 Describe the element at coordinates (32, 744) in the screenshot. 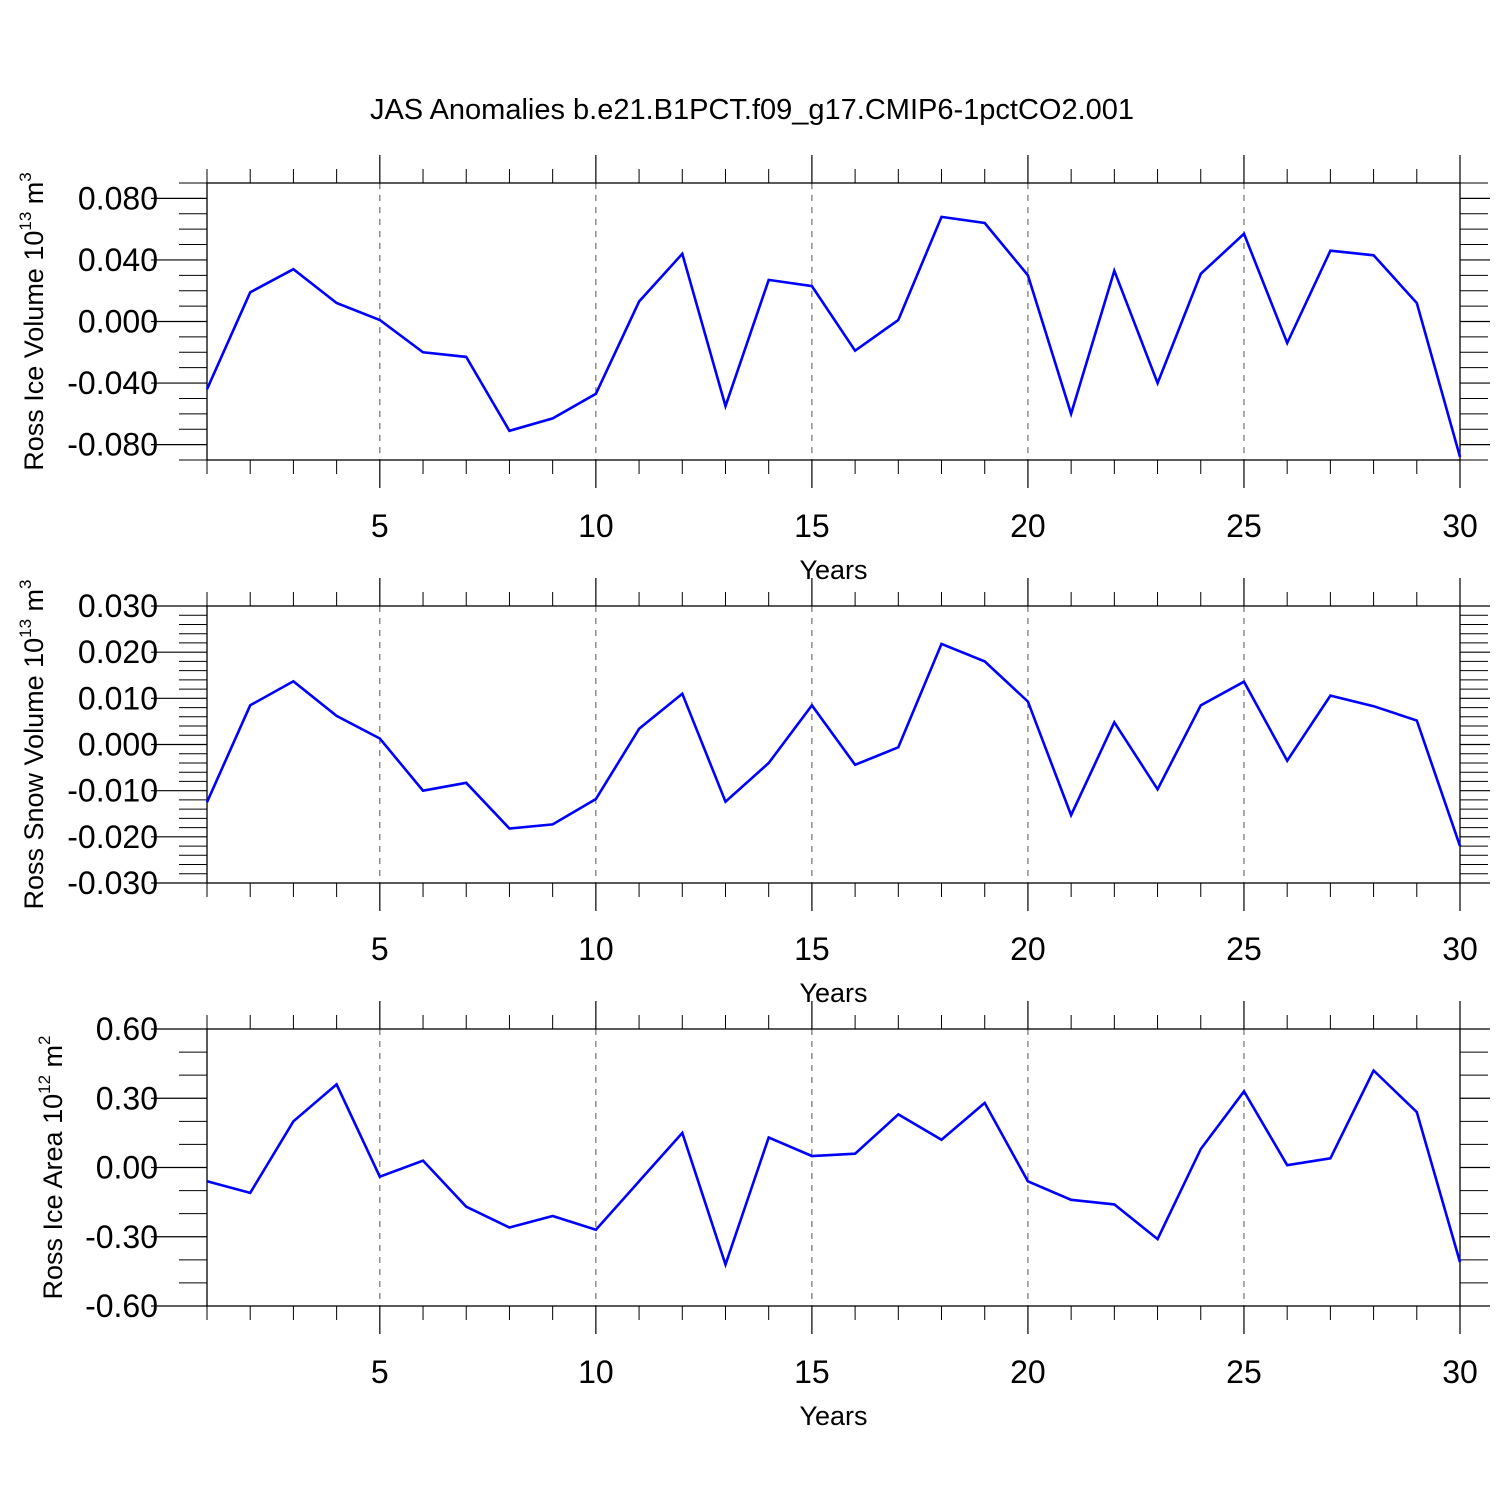

I see `y-axis-label: Ross Snow Volume 1013 m3` at that location.